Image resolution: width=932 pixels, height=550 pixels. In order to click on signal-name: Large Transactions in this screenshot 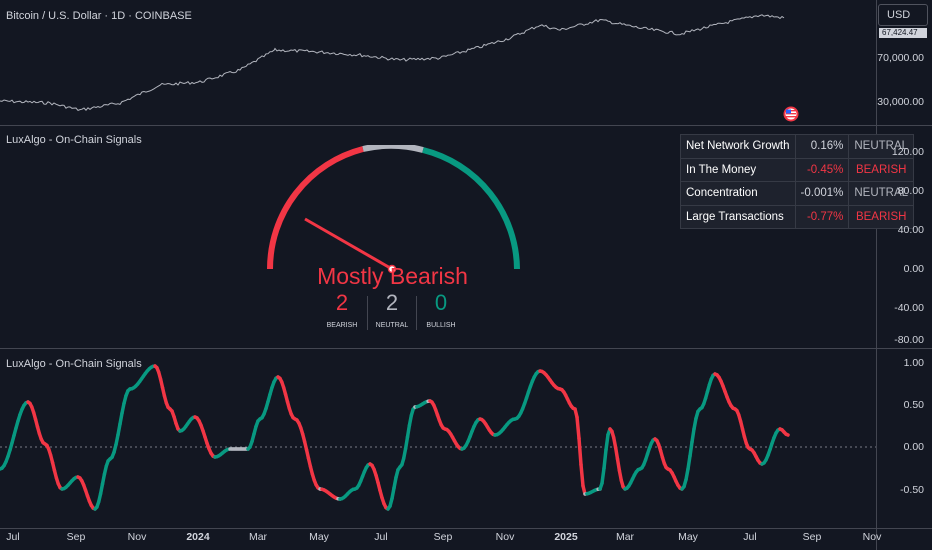, I will do `click(738, 216)`.